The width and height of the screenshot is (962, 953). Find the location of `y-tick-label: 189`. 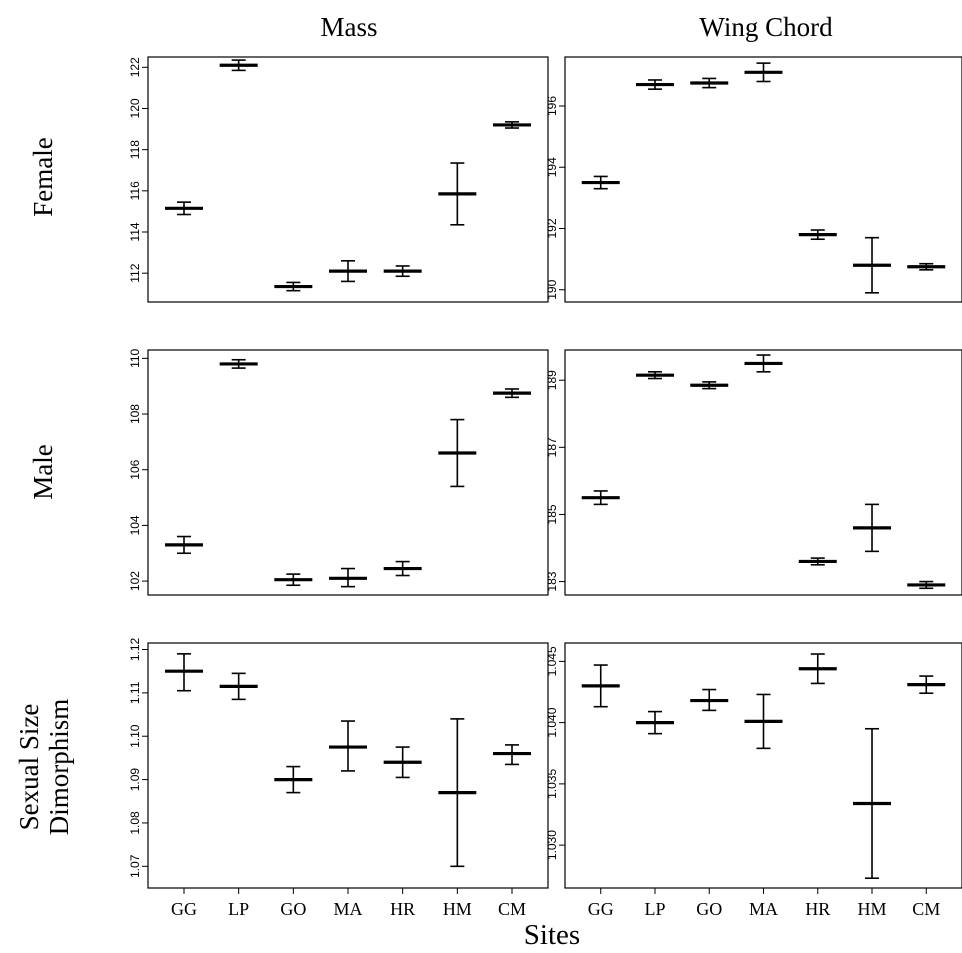

y-tick-label: 189 is located at coordinates (552, 380).